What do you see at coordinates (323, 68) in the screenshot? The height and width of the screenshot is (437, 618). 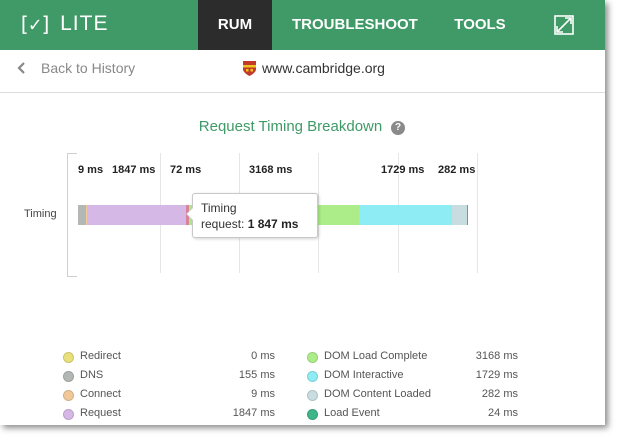 I see `site-domain: www.cambridge.org` at bounding box center [323, 68].